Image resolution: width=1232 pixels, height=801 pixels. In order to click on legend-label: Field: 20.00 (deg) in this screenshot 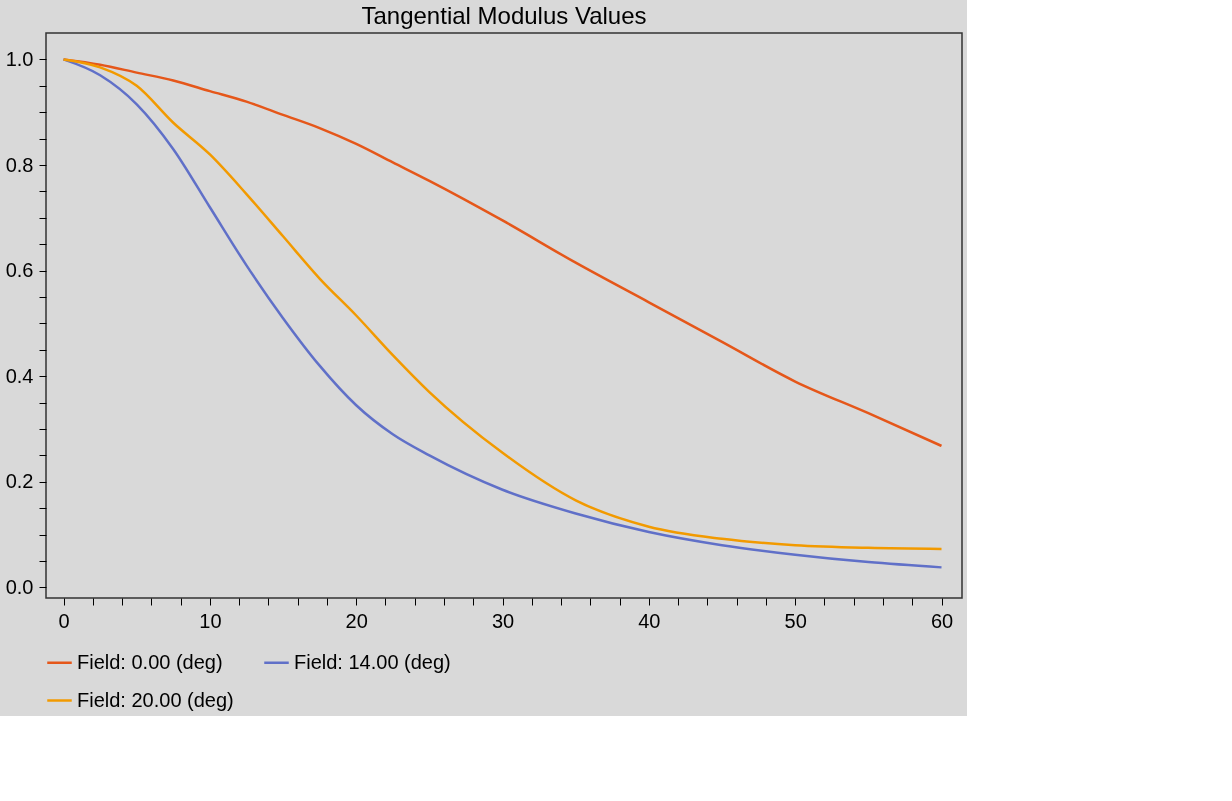, I will do `click(155, 699)`.